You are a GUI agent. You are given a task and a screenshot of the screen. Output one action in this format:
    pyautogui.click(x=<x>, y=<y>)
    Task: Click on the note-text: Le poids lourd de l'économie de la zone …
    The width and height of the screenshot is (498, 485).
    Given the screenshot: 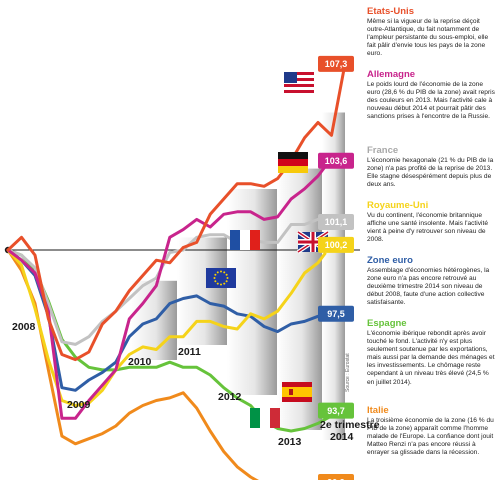 What is the action you would take?
    pyautogui.click(x=431, y=101)
    